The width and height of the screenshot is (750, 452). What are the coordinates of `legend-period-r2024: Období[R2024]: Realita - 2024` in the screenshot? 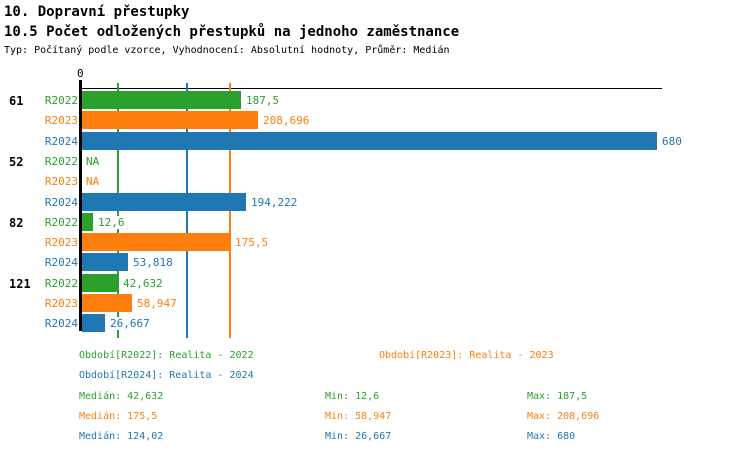 It's located at (166, 375).